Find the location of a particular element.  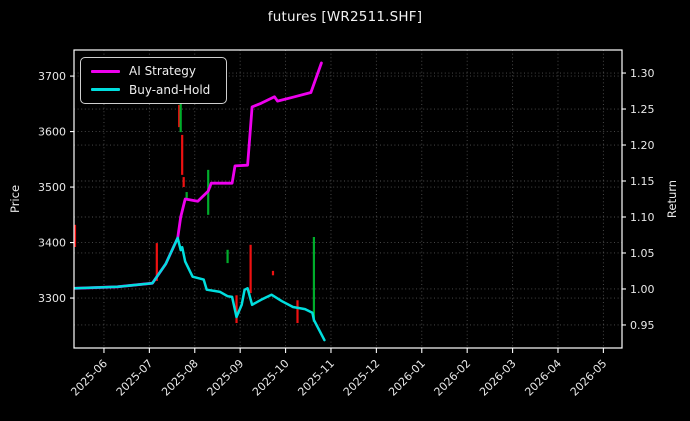

return-tick-label: 1.30 is located at coordinates (642, 73).